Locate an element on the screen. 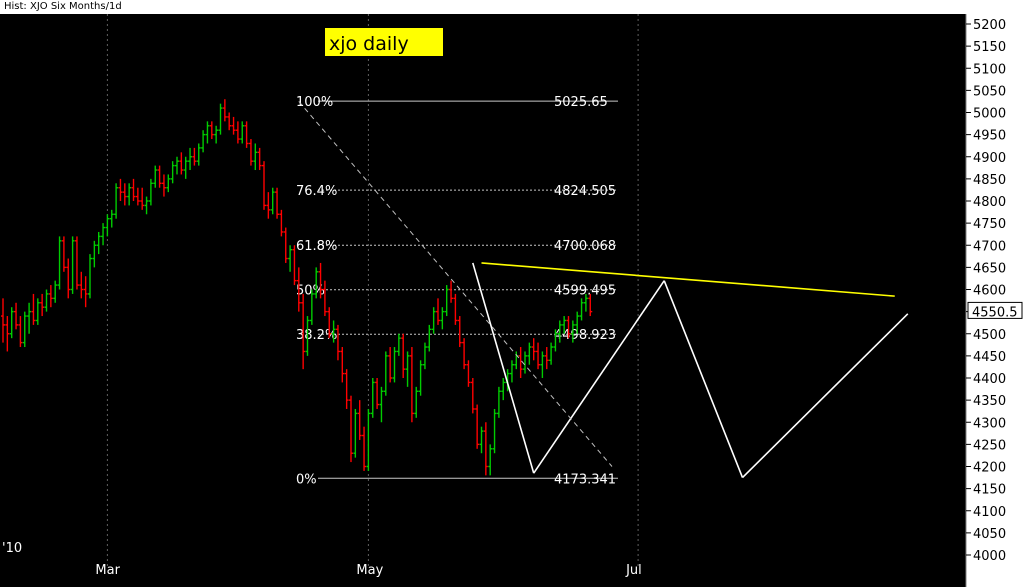 The height and width of the screenshot is (587, 1024). price-tick-label: 5150 is located at coordinates (989, 47).